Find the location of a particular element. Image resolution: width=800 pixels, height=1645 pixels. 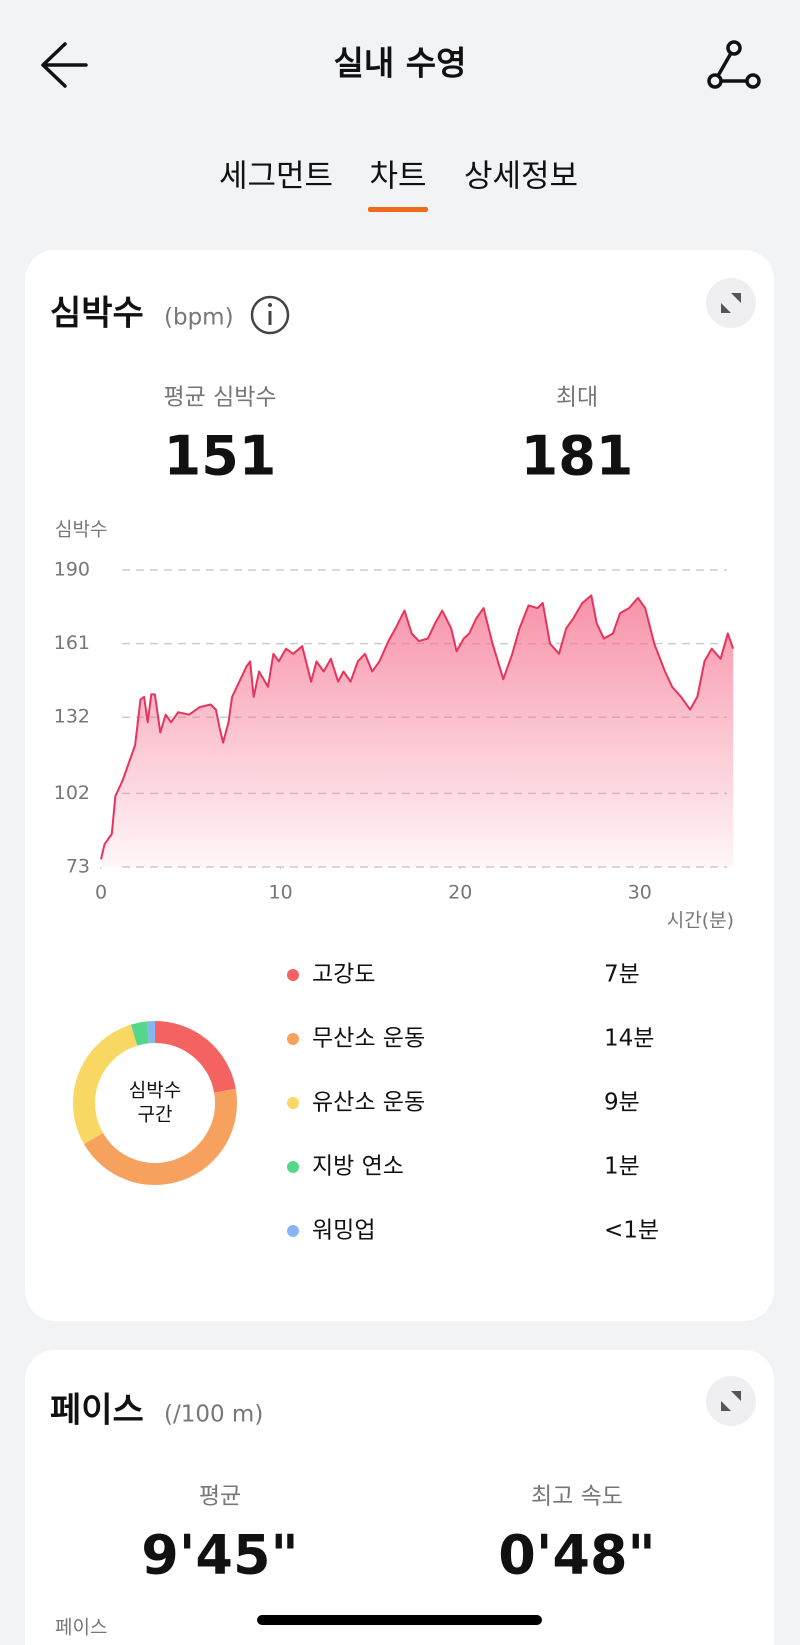

card-unit: (bpm) is located at coordinates (199, 318).